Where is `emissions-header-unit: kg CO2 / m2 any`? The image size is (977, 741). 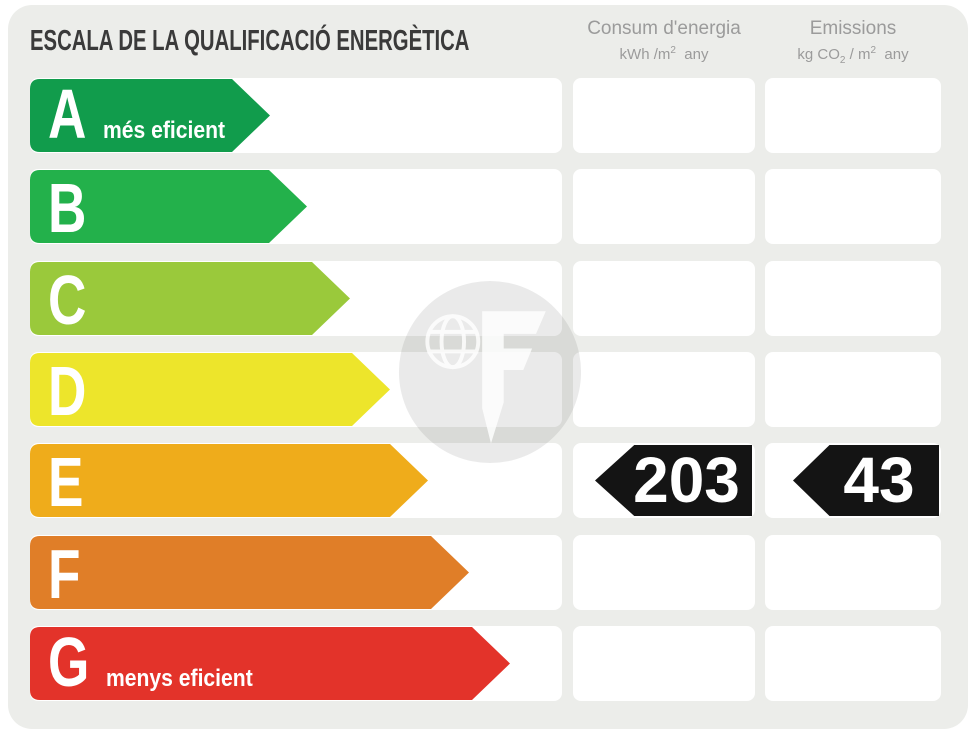 emissions-header-unit: kg CO2 / m2 any is located at coordinates (853, 55).